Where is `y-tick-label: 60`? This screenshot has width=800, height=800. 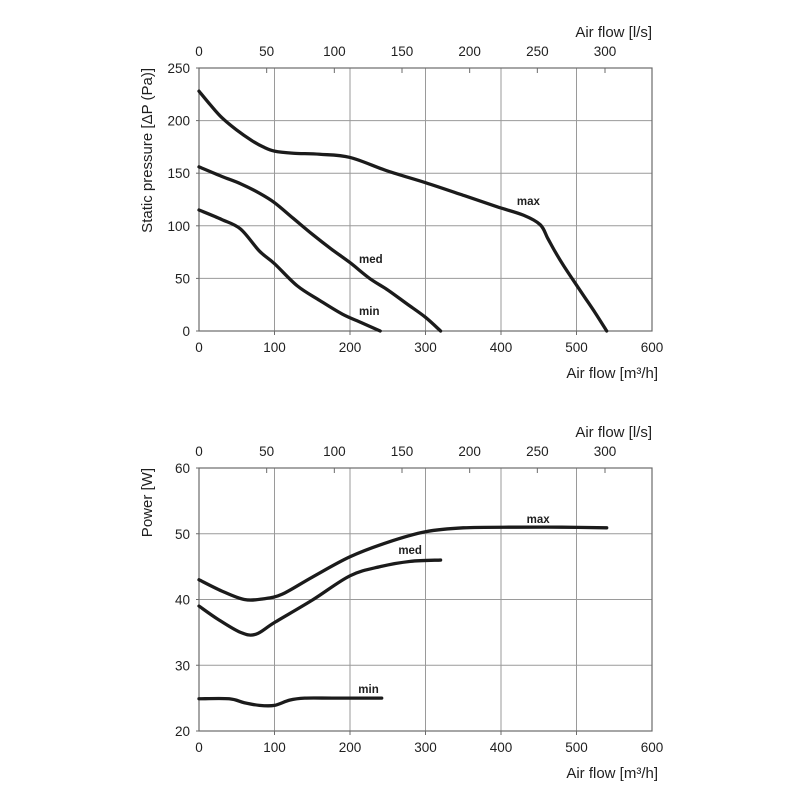
y-tick-label: 60 is located at coordinates (182, 468).